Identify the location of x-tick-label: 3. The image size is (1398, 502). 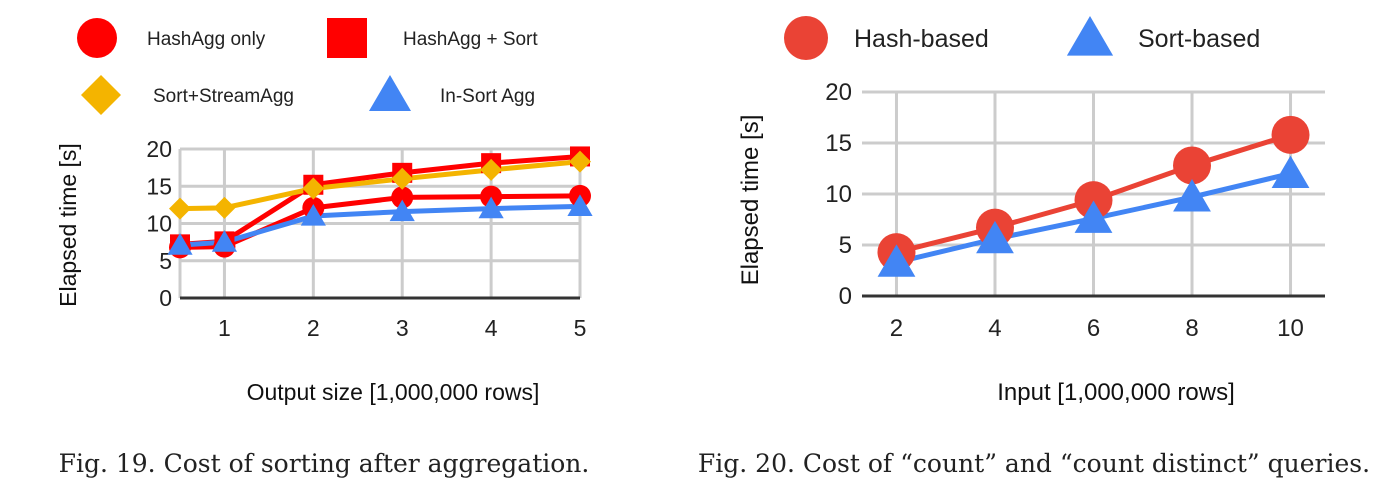
(402, 328).